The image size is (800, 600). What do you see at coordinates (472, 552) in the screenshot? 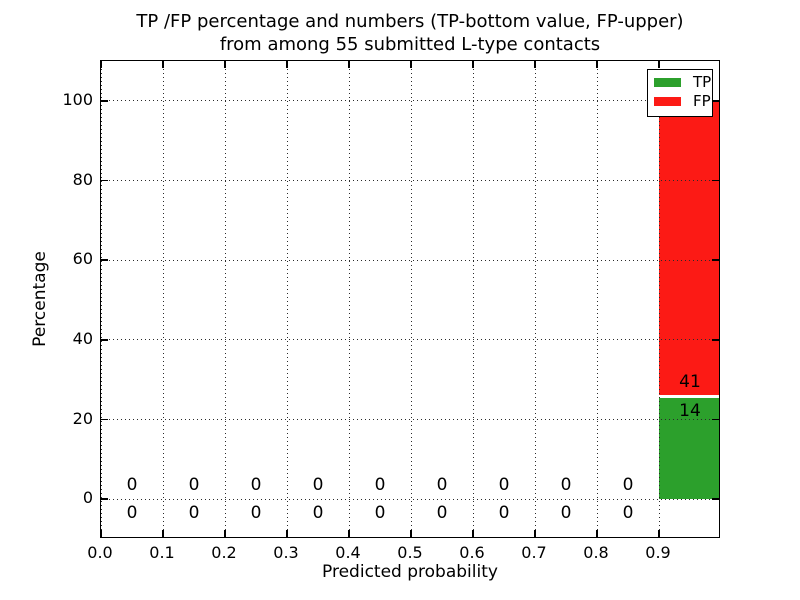
I see `x-tick-label: 0.6` at bounding box center [472, 552].